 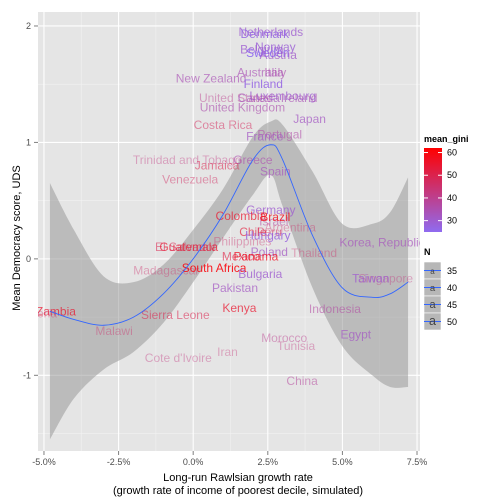 I want to click on point-label: Chile, so click(x=253, y=232).